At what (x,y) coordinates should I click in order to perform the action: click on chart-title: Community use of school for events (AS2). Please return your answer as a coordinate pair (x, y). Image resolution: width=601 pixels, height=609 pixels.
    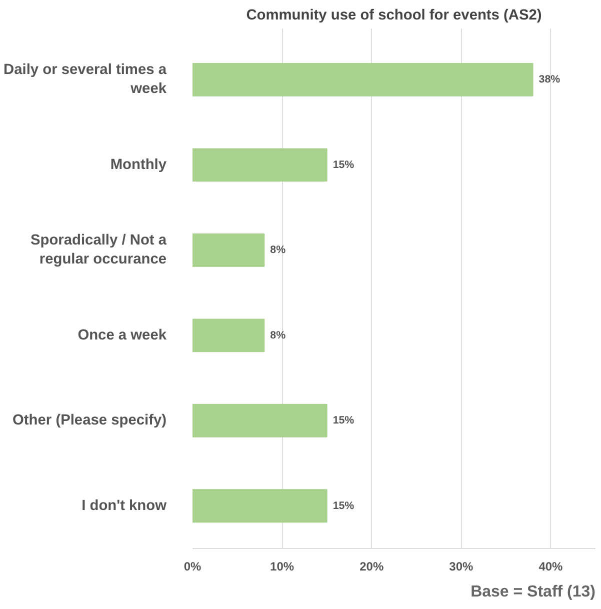
    Looking at the image, I should click on (394, 16).